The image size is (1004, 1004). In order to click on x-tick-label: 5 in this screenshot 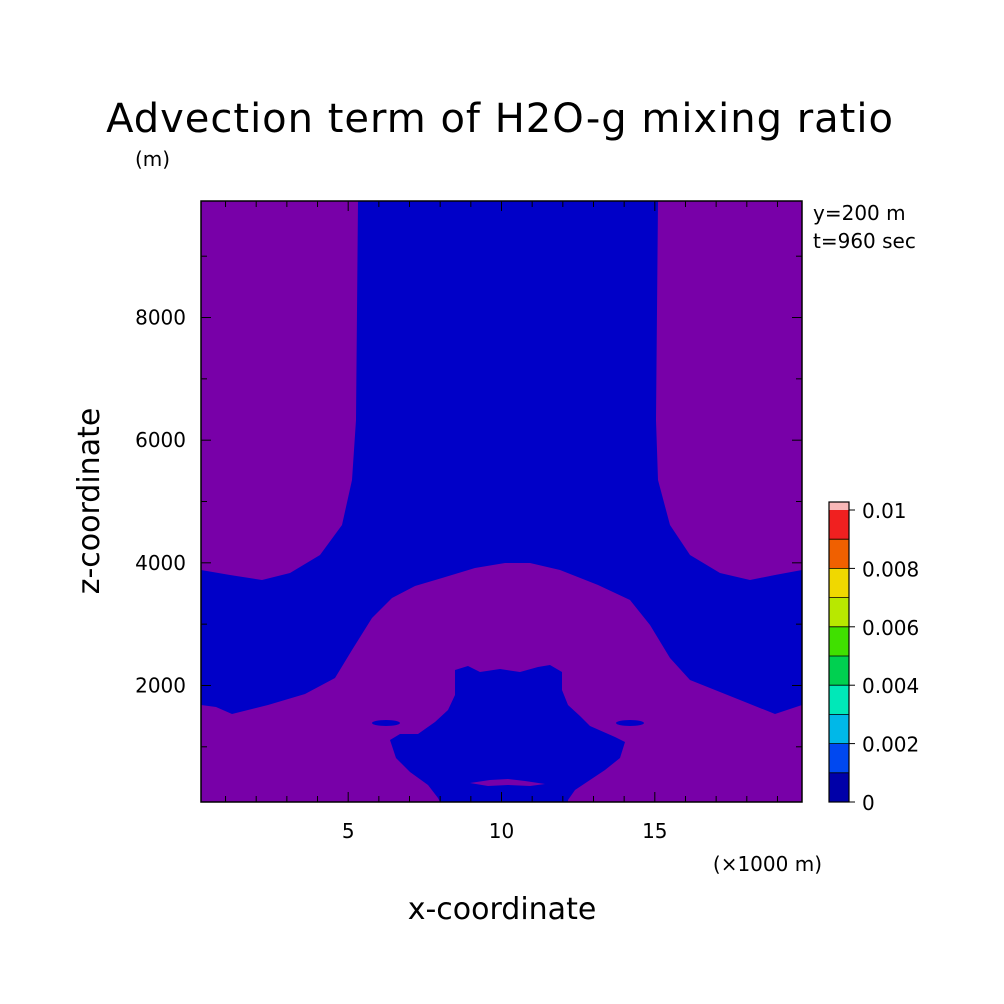, I will do `click(348, 831)`.